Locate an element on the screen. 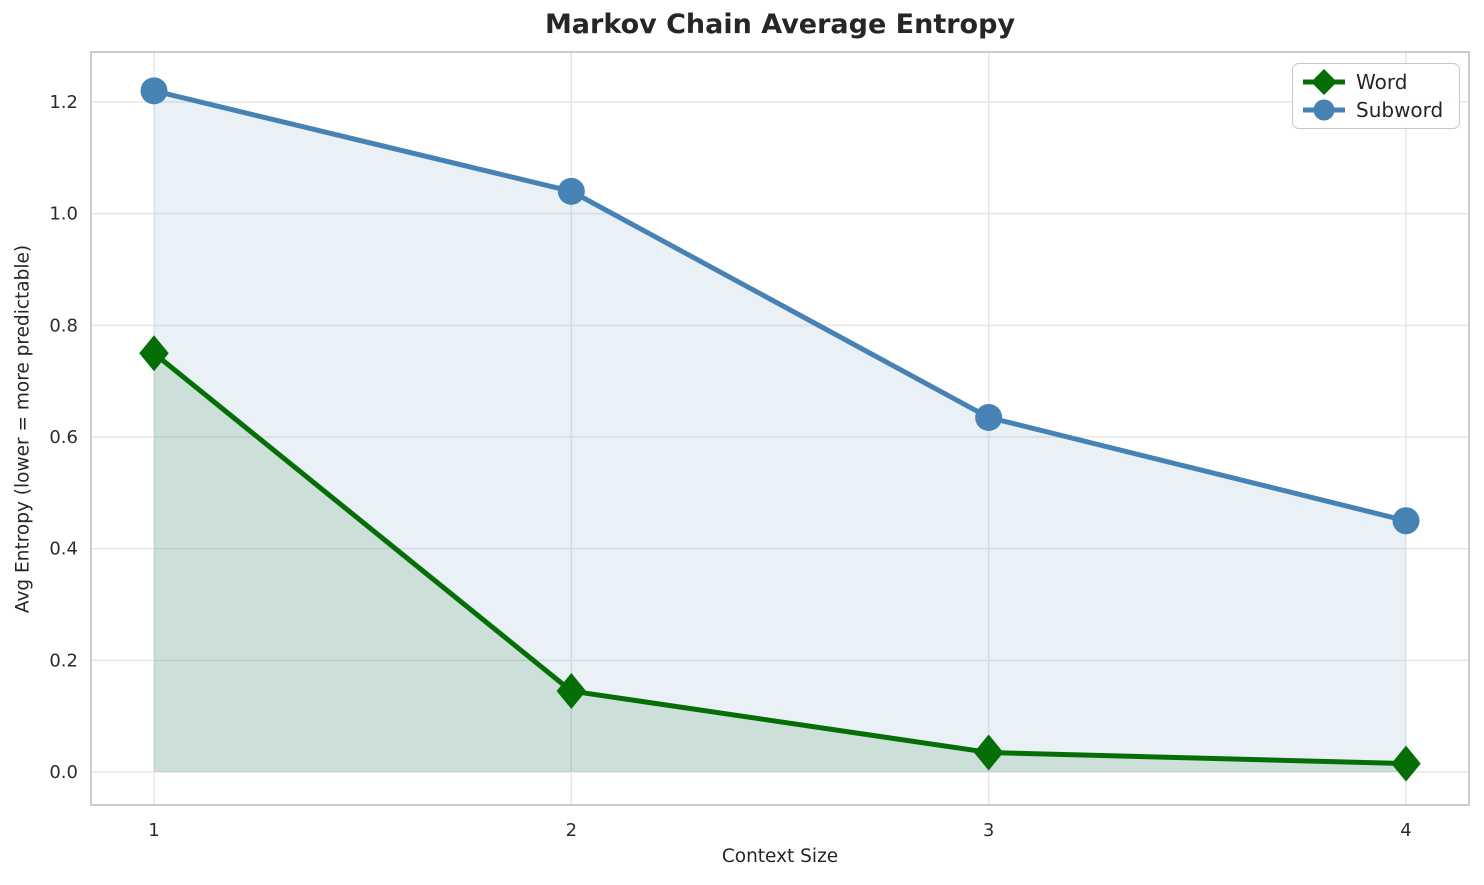 Image resolution: width=1484 pixels, height=885 pixels. y-tick-label: 0.2 is located at coordinates (63, 660).